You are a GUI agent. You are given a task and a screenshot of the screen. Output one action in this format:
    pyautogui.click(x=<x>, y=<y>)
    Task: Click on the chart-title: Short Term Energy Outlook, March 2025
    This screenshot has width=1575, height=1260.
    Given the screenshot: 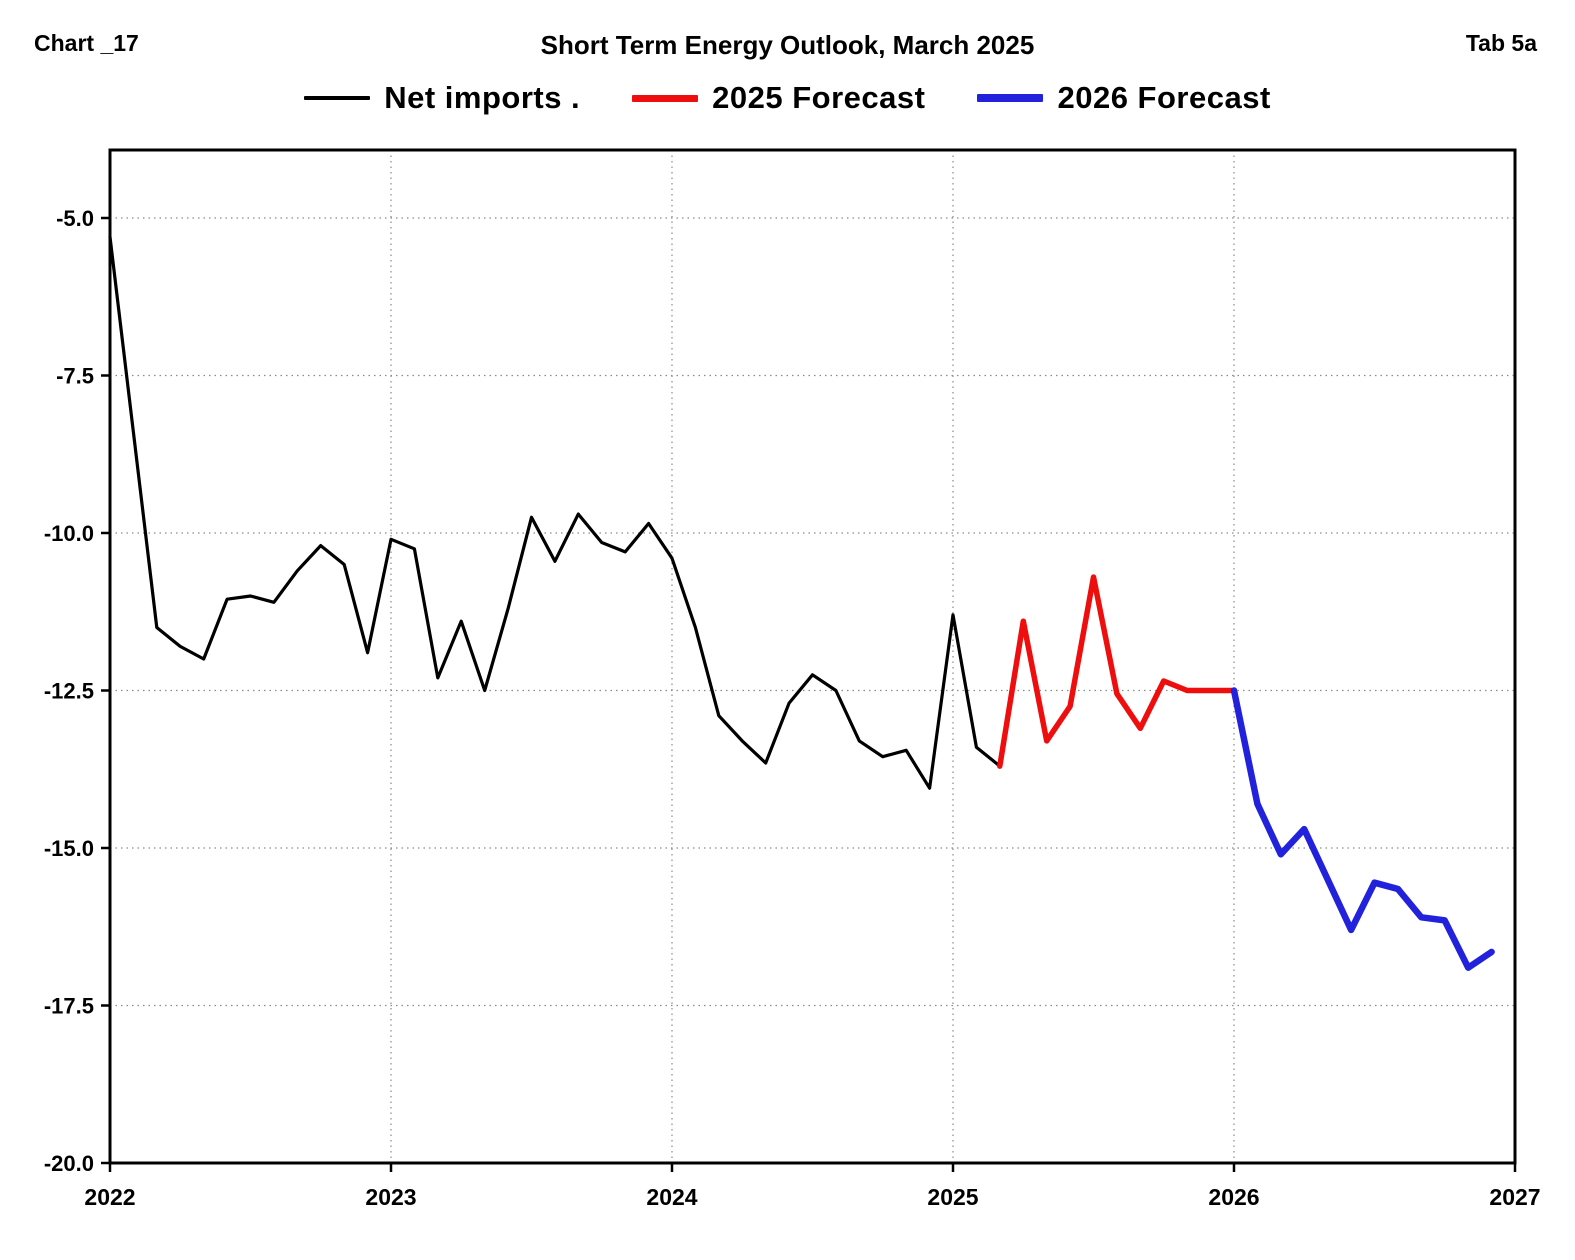 What is the action you would take?
    pyautogui.click(x=787, y=45)
    